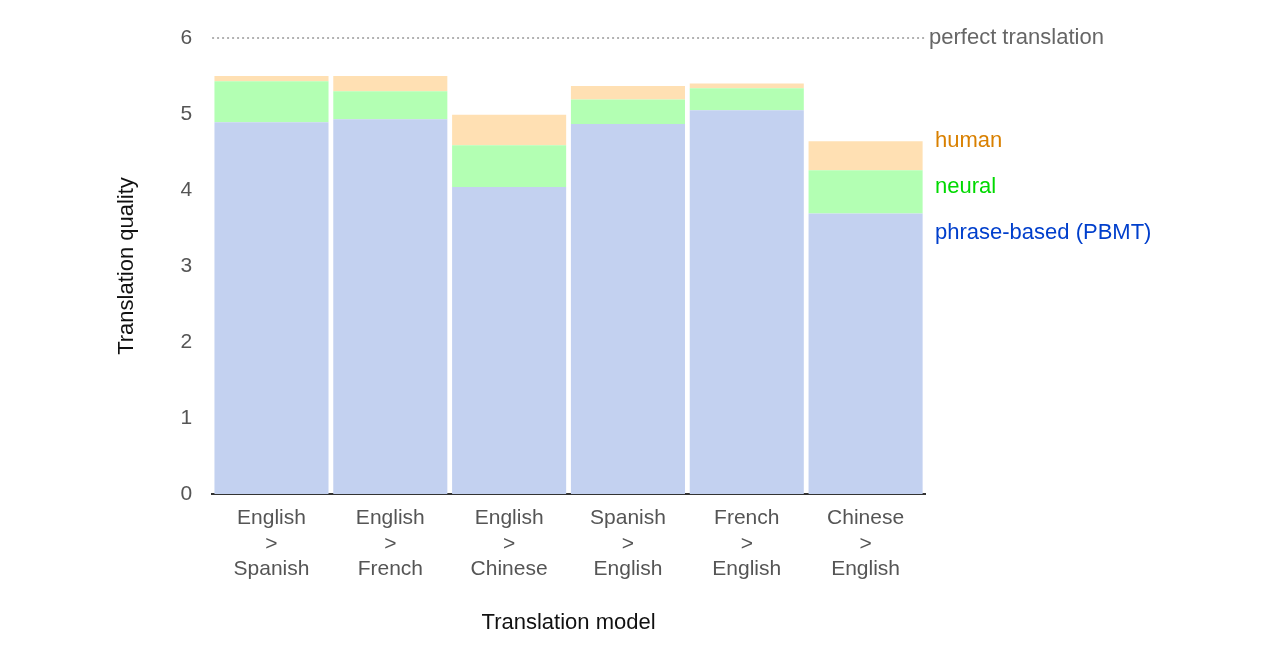 This screenshot has width=1280, height=650. What do you see at coordinates (509, 542) in the screenshot?
I see `x-tick-label: English > Chinese` at bounding box center [509, 542].